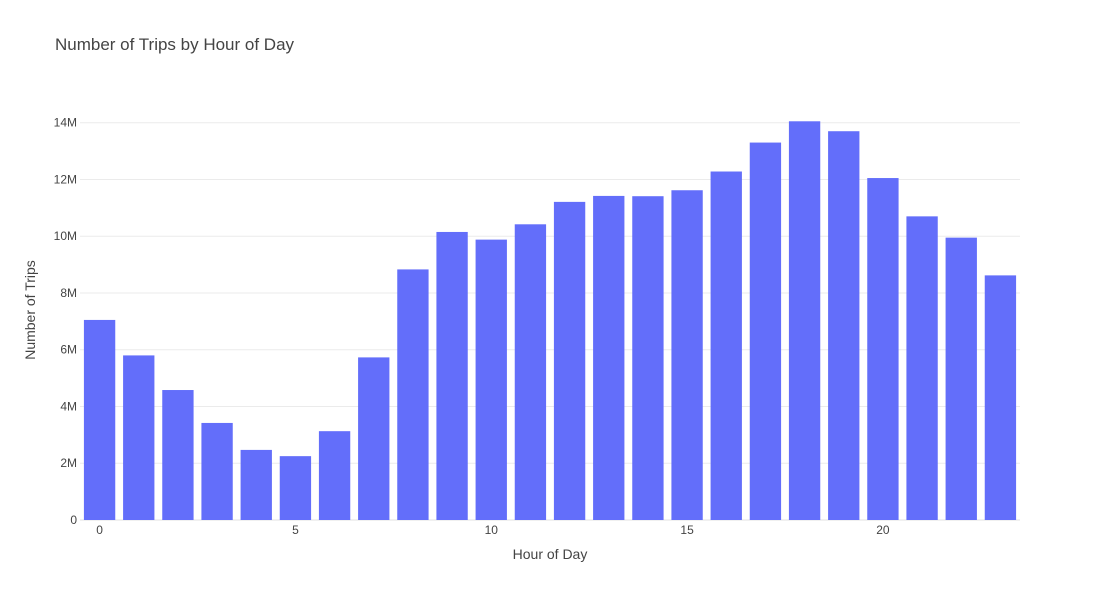 The width and height of the screenshot is (1100, 600). What do you see at coordinates (73, 520) in the screenshot?
I see `y-tick-label: 0` at bounding box center [73, 520].